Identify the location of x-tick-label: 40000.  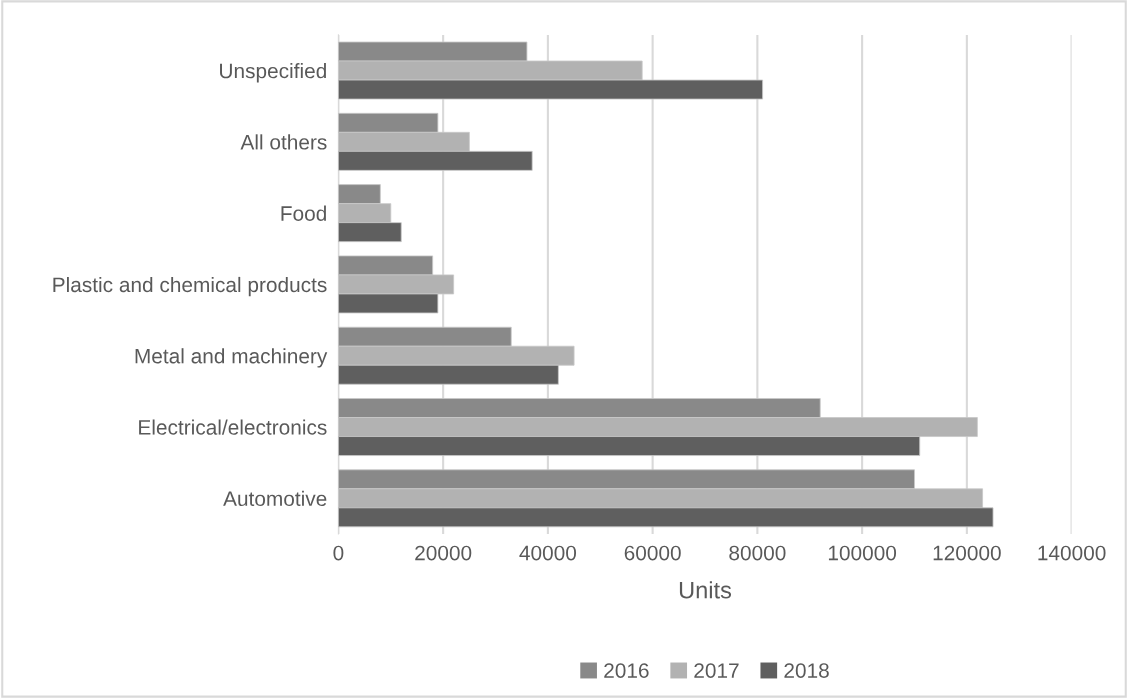
(548, 553).